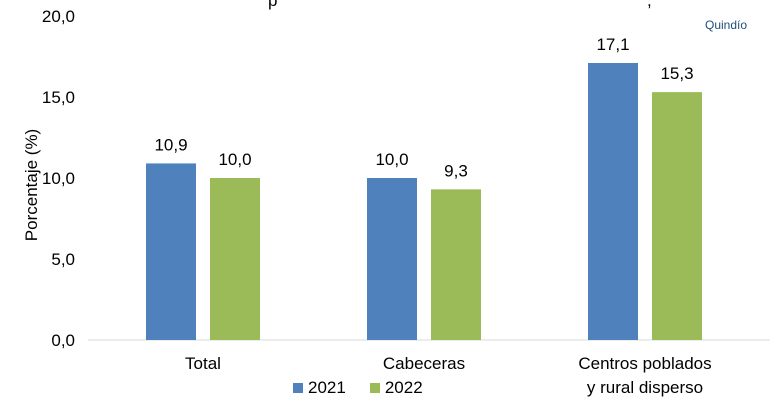  What do you see at coordinates (649, 5) in the screenshot?
I see `title-fragment-right: ,` at bounding box center [649, 5].